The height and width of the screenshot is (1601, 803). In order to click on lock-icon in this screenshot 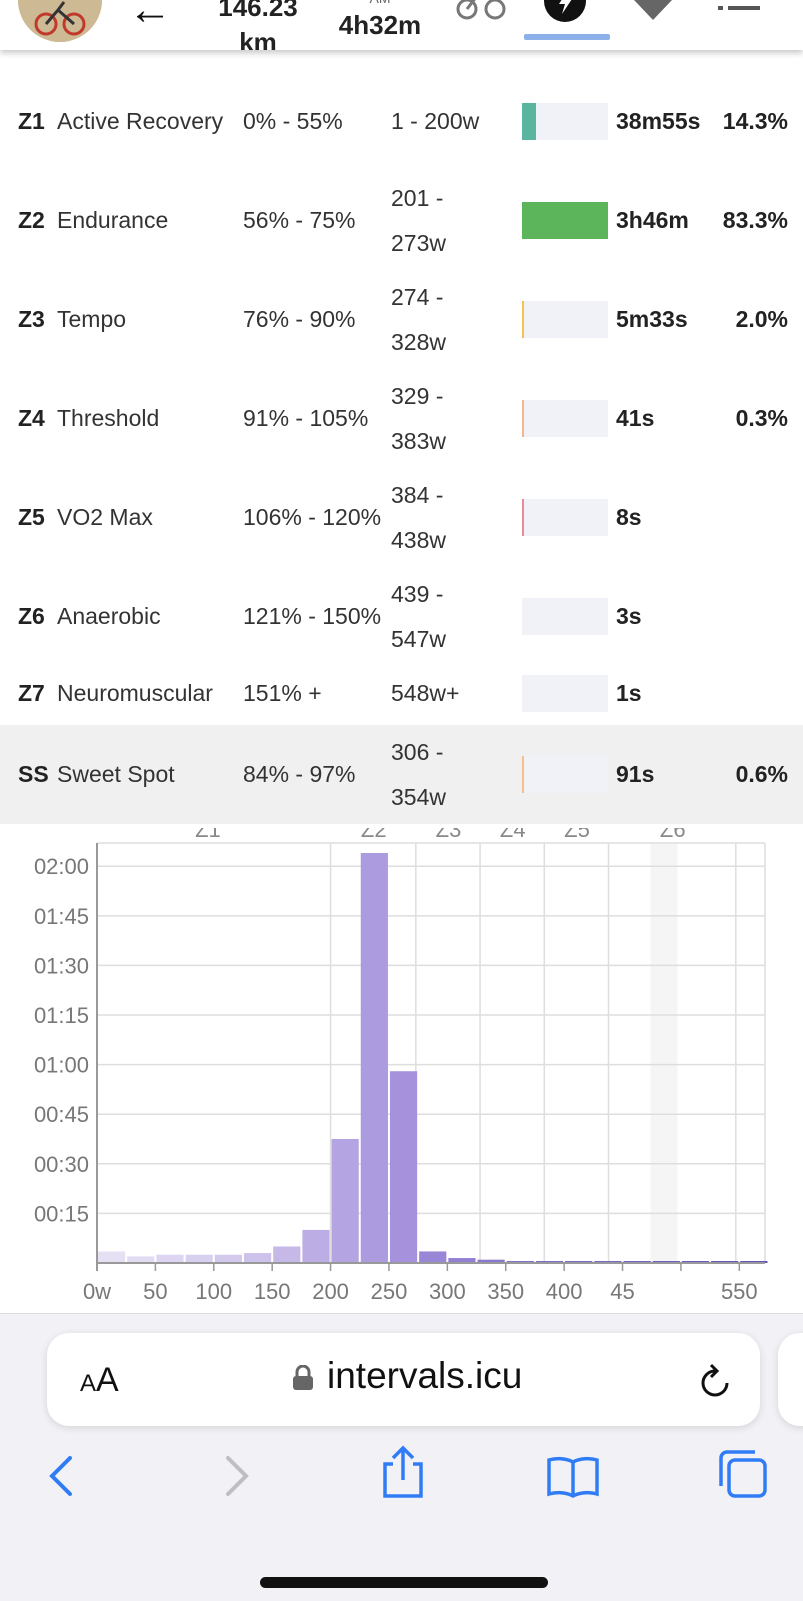, I will do `click(303, 1380)`.